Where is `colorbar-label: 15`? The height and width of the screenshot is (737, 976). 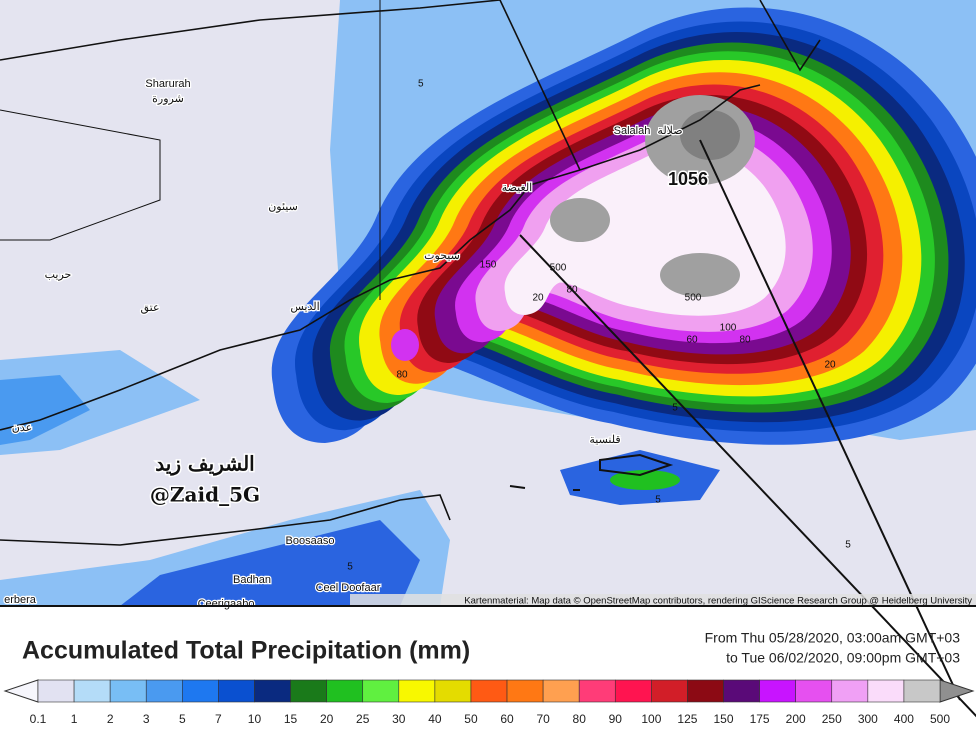 colorbar-label: 15 is located at coordinates (291, 719).